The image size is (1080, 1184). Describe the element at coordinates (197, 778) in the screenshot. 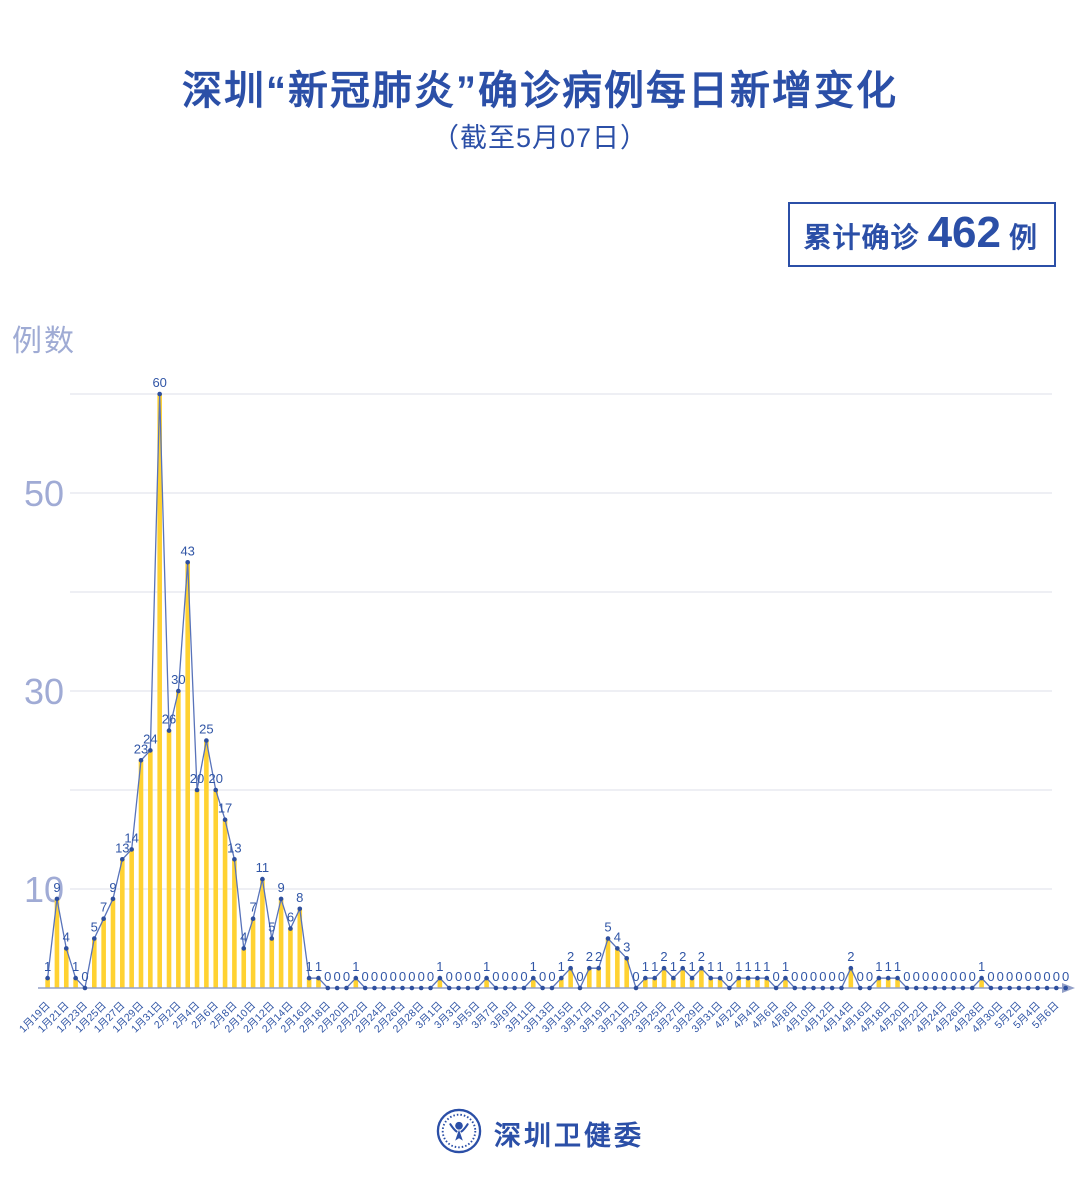

I see `value-label: 20` at that location.